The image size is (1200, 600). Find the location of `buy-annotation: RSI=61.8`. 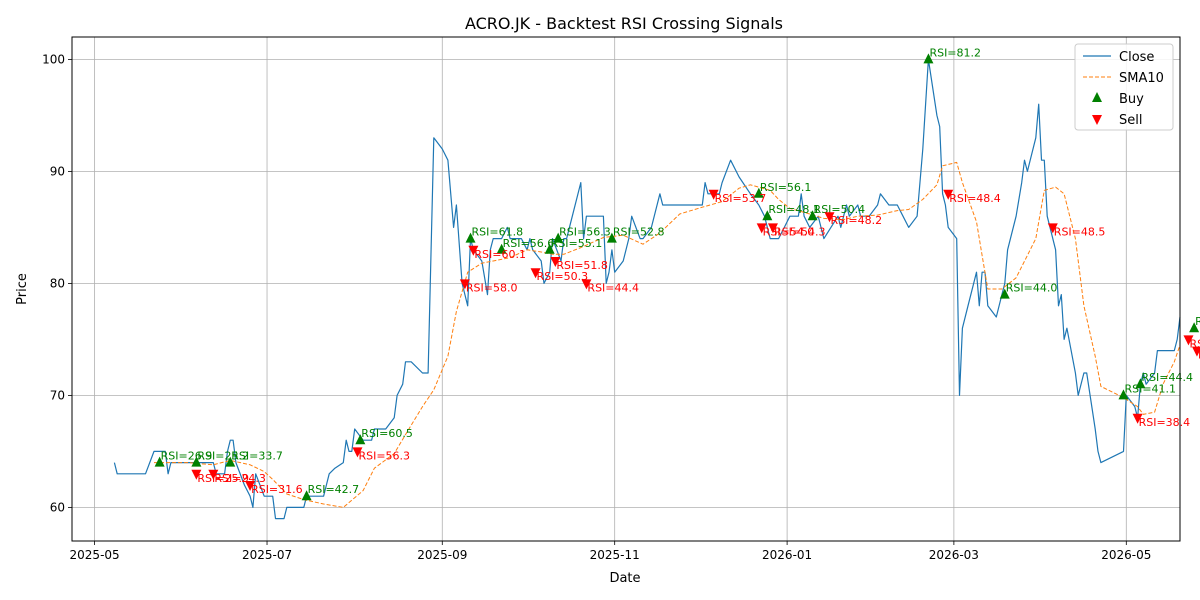

buy-annotation: RSI=61.8 is located at coordinates (498, 232).